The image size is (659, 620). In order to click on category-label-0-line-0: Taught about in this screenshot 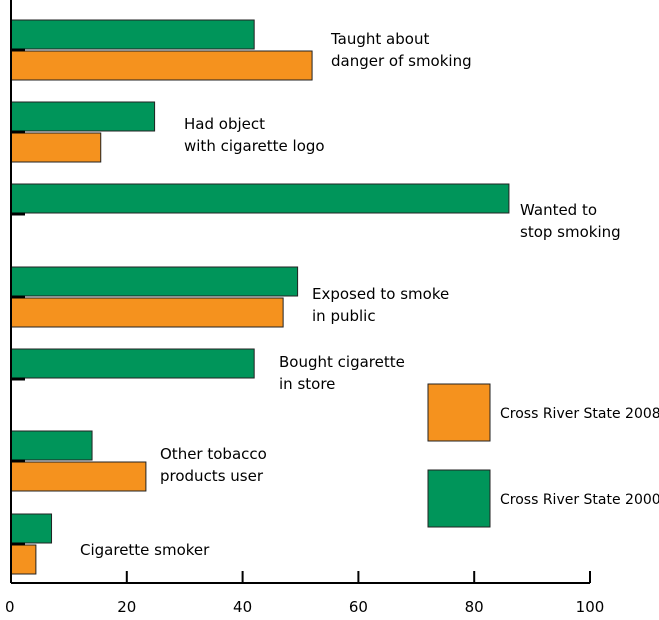, I will do `click(379, 39)`.